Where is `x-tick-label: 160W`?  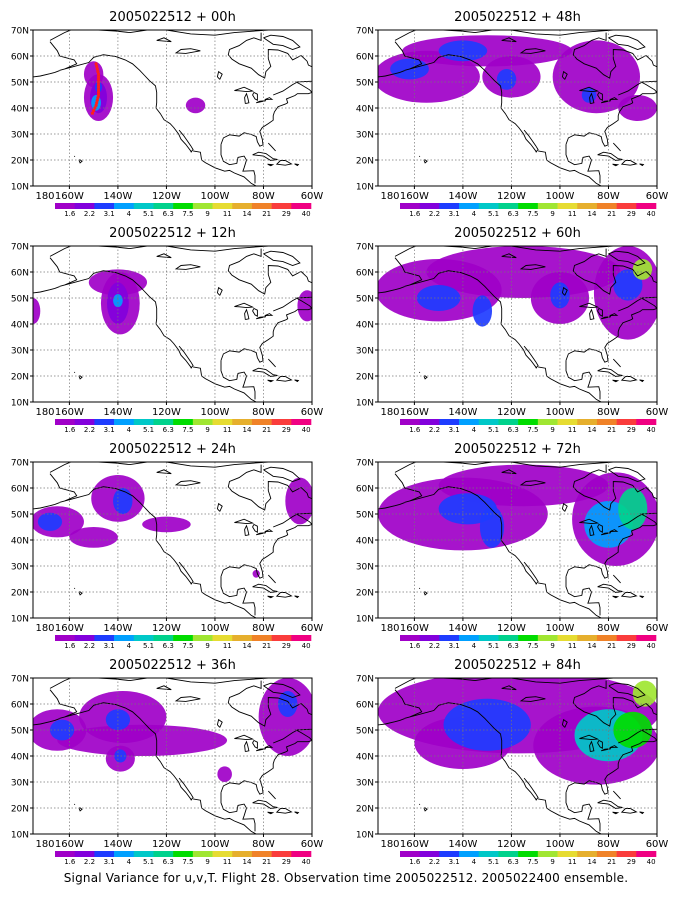 x-tick-label: 160W is located at coordinates (414, 628).